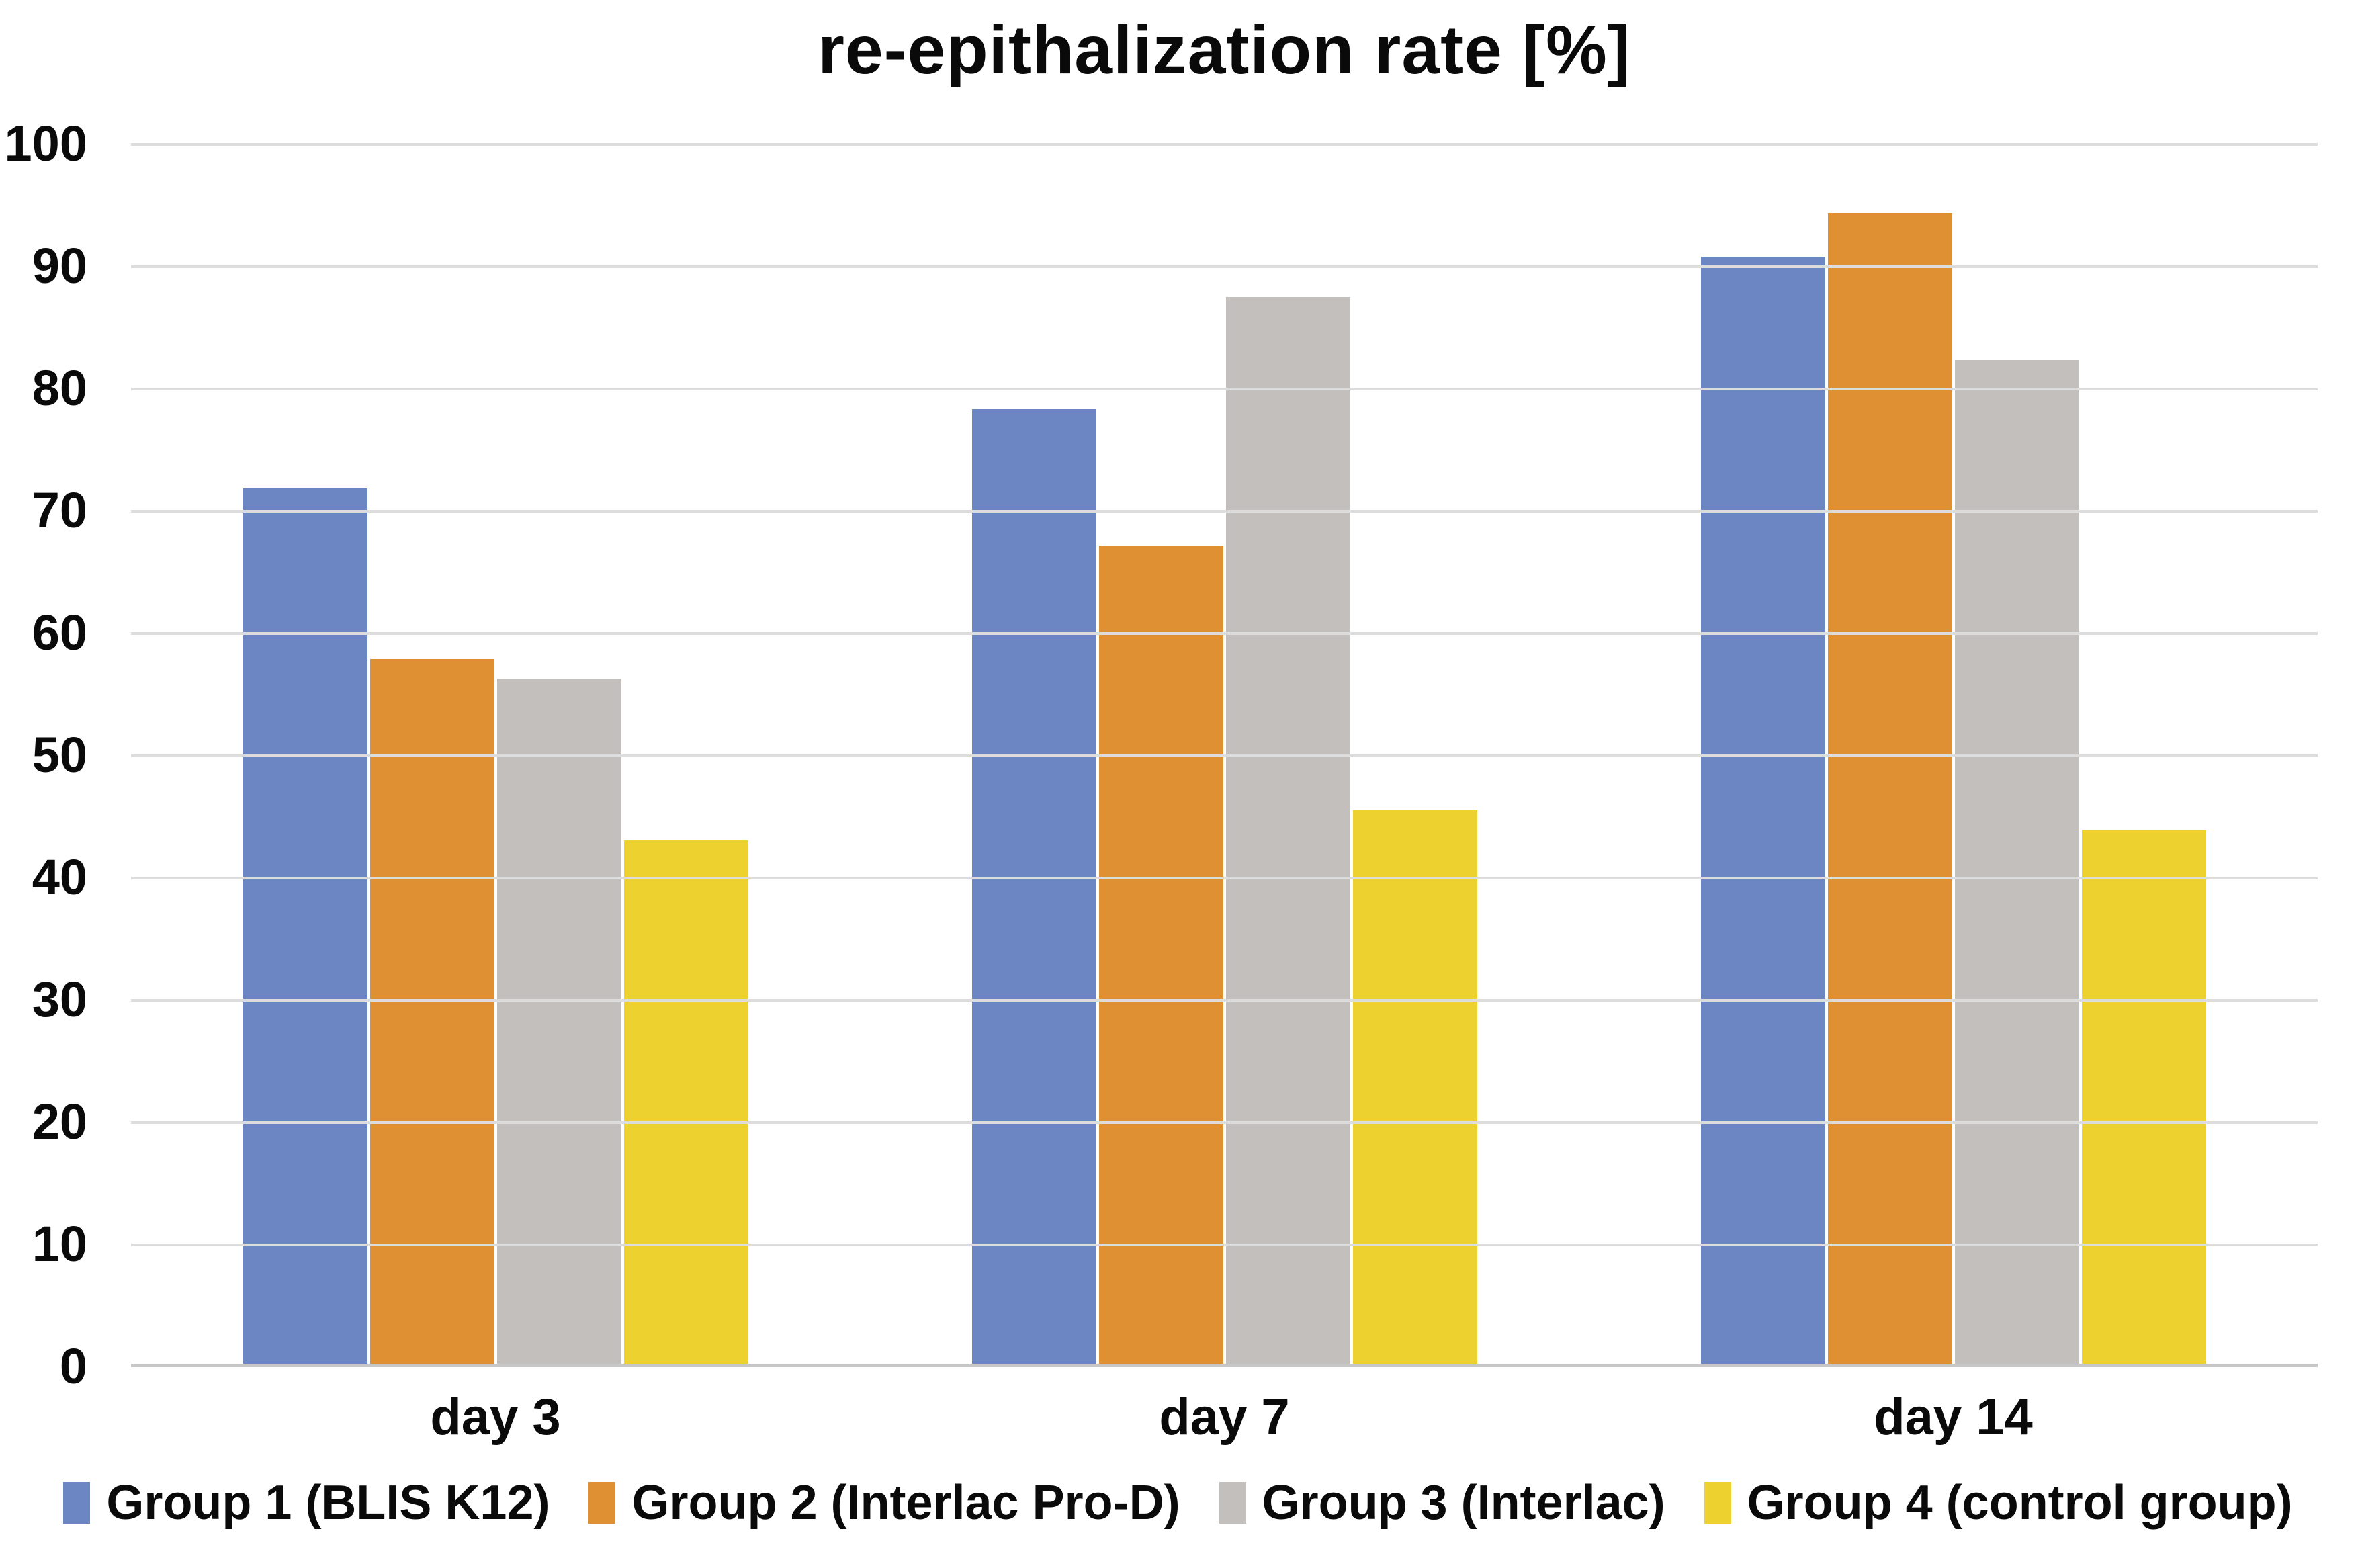 This screenshot has height=1568, width=2356. Describe the element at coordinates (905, 1503) in the screenshot. I see `legend-label: Group 2 (Interlac Pro-D)` at that location.